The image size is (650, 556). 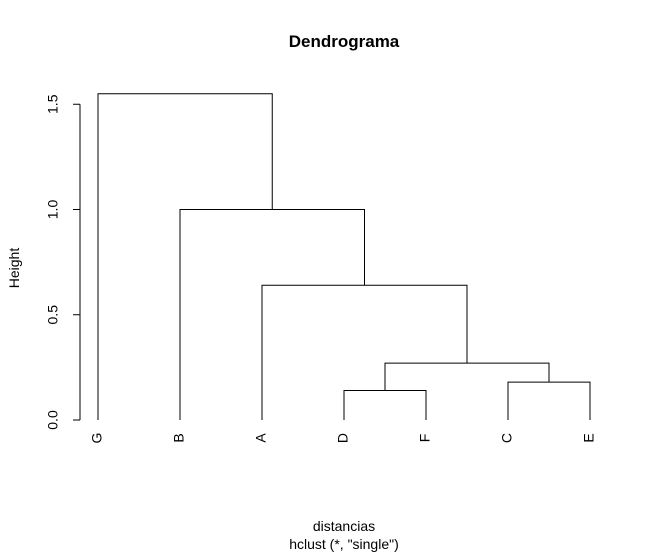 What do you see at coordinates (14, 268) in the screenshot?
I see `y-axis-label: Height` at bounding box center [14, 268].